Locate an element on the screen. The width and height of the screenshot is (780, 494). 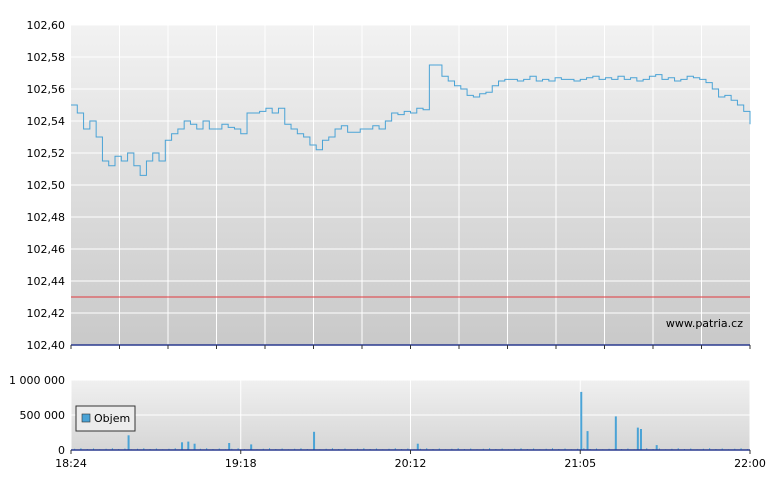
price-y-tick-label: 102,50 is located at coordinates (46, 185).